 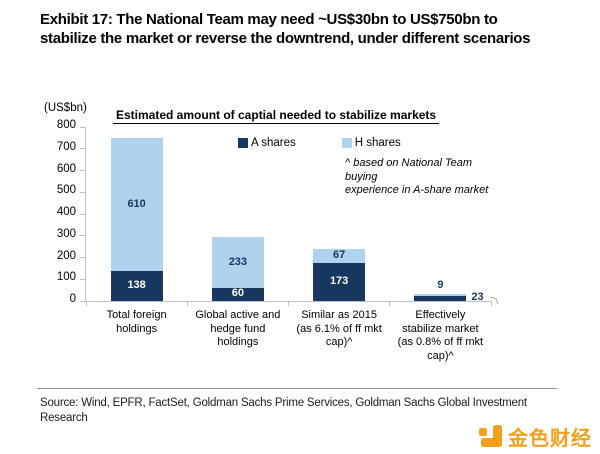 I want to click on label-leader-line, so click(x=494, y=301).